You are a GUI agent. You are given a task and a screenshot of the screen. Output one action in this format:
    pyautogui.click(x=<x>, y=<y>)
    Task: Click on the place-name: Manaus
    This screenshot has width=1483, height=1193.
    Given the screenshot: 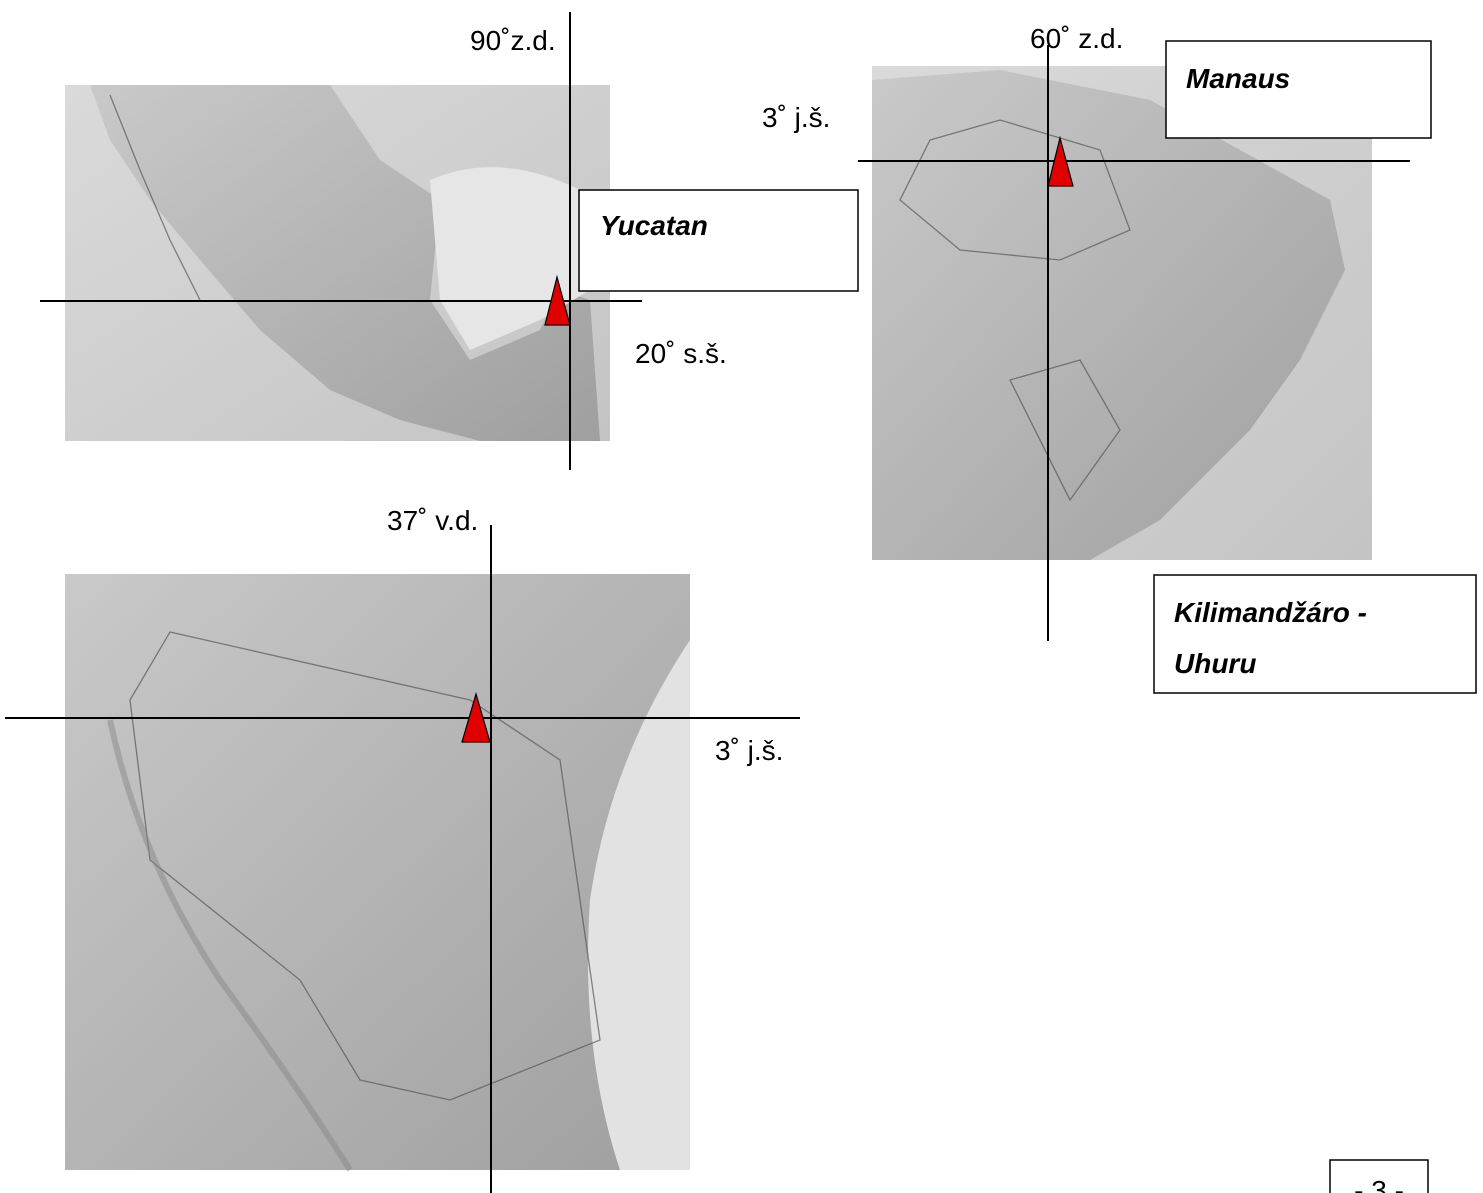 What is the action you would take?
    pyautogui.click(x=1238, y=78)
    